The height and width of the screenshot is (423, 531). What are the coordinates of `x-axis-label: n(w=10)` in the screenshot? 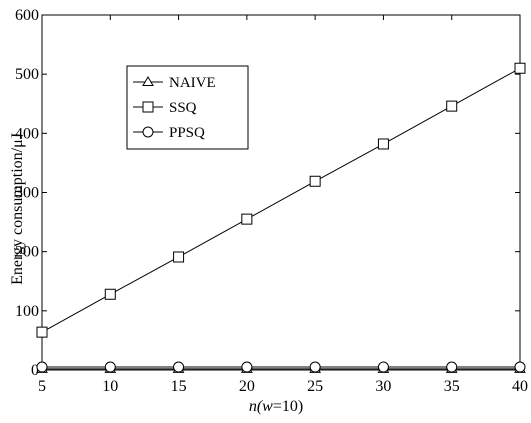 It's located at (276, 406).